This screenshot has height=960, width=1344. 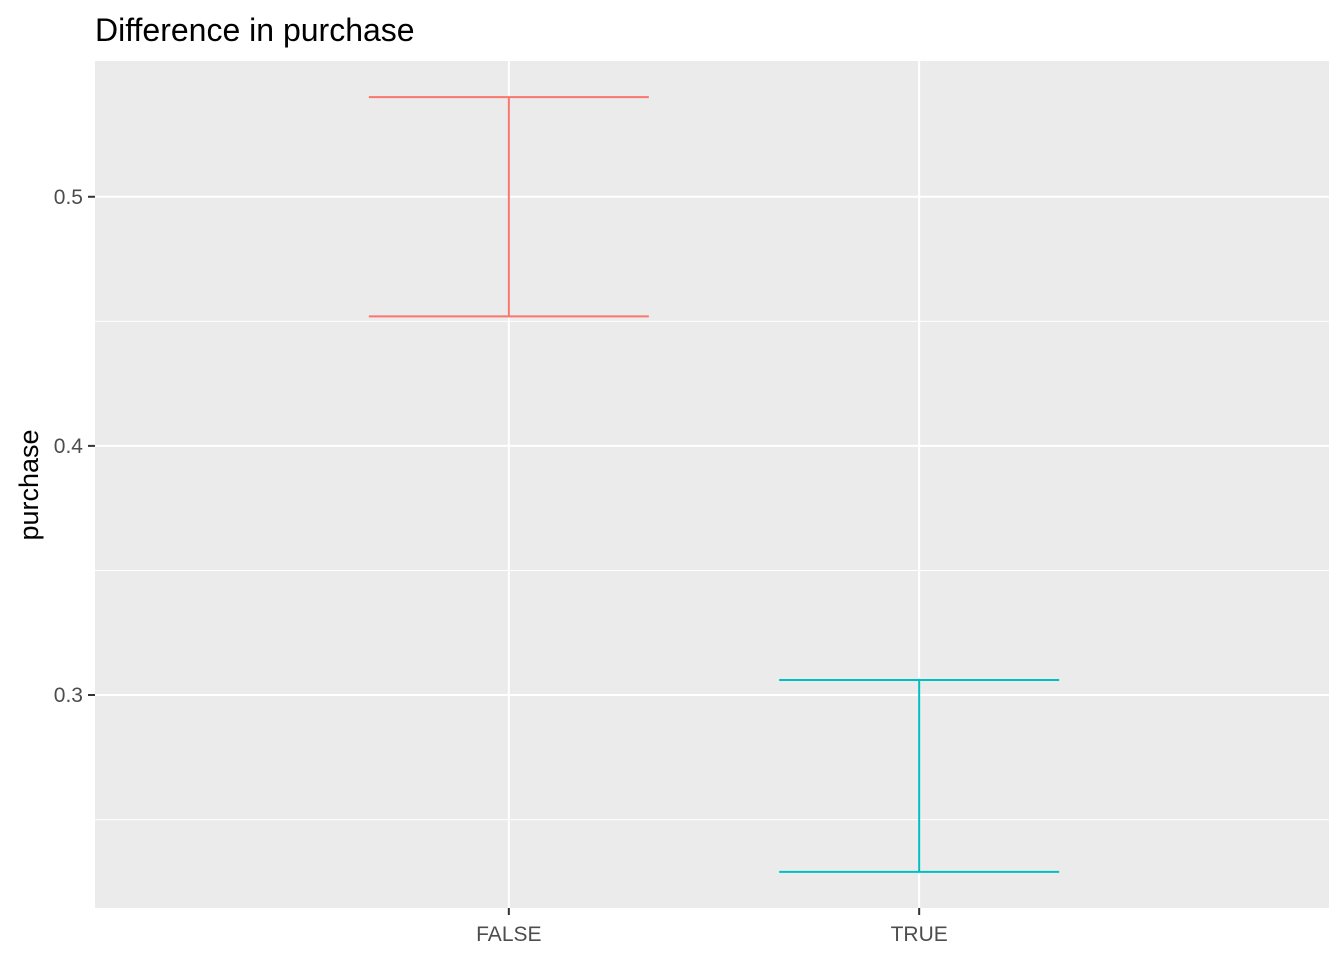 I want to click on y-axis-ticks: 0.3 0.4 0.5, so click(x=74, y=446).